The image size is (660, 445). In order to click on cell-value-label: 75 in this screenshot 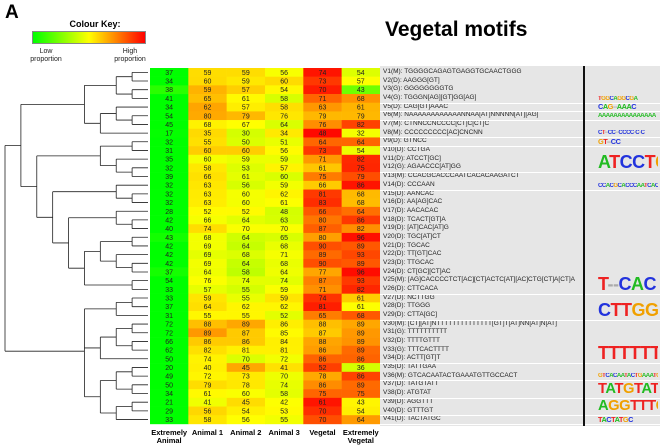, I will do `click(361, 168)`.